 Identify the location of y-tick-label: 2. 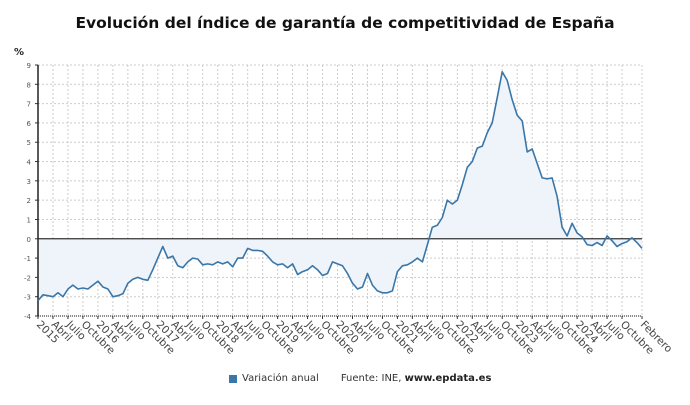
(29, 201).